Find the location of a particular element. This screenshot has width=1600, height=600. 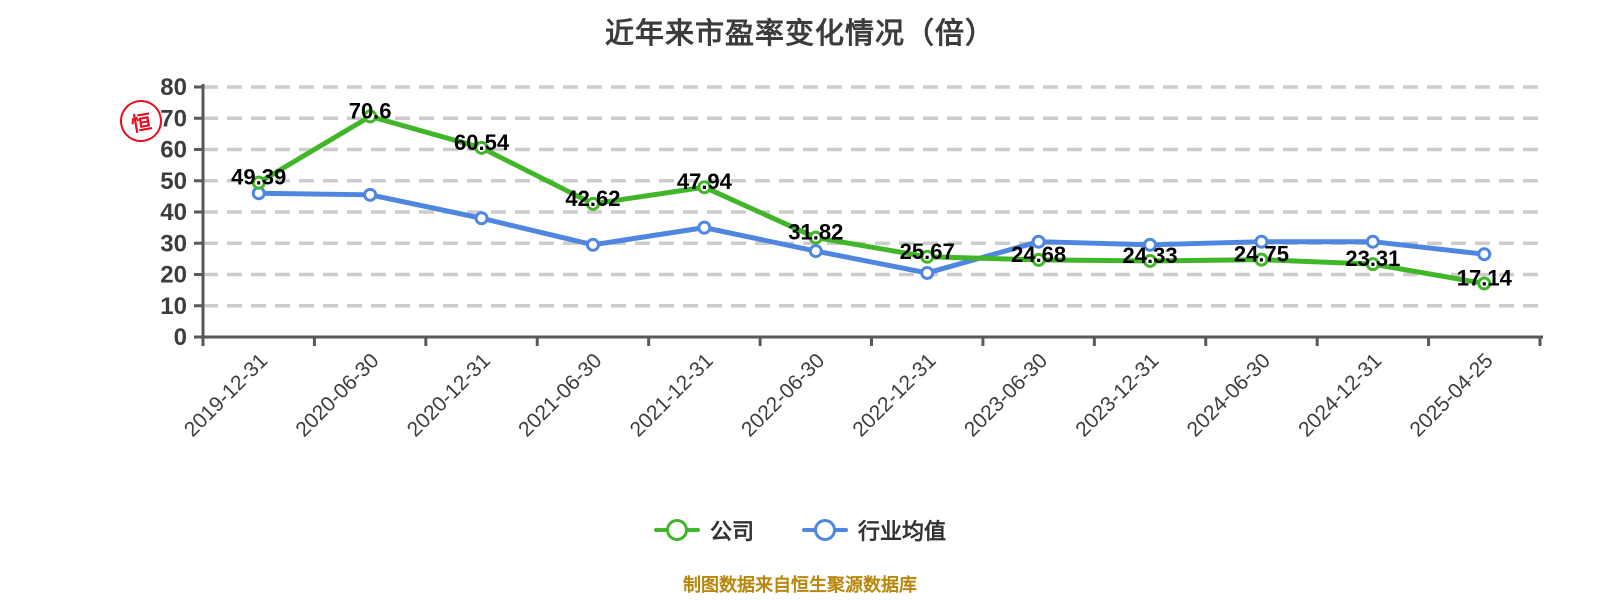

x-tick-label-2019-12-31: 2019-12-31 is located at coordinates (226, 395).